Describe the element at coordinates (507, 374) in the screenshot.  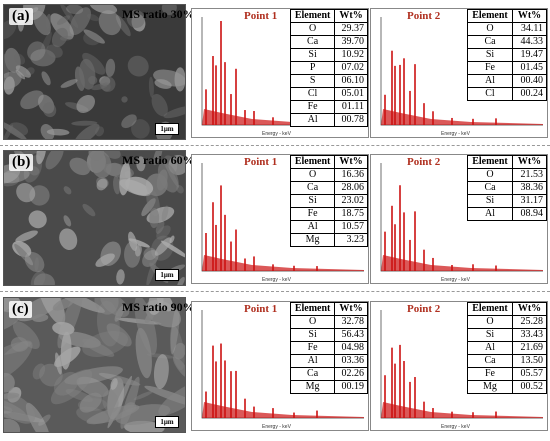
I see `table-row: Fe 05.57` at that location.